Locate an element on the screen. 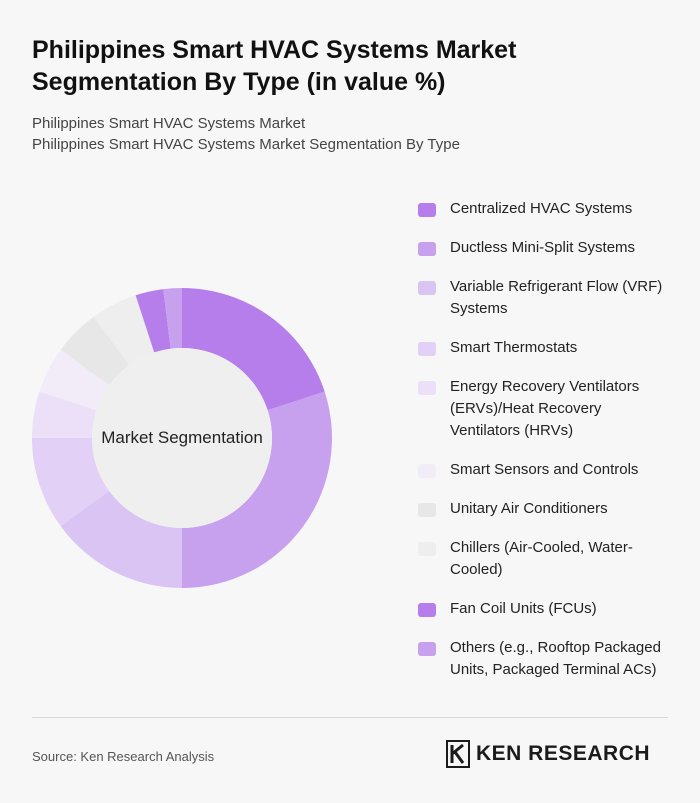 Image resolution: width=700 pixels, height=803 pixels. brand-logo: KEN RESEARCH is located at coordinates (548, 754).